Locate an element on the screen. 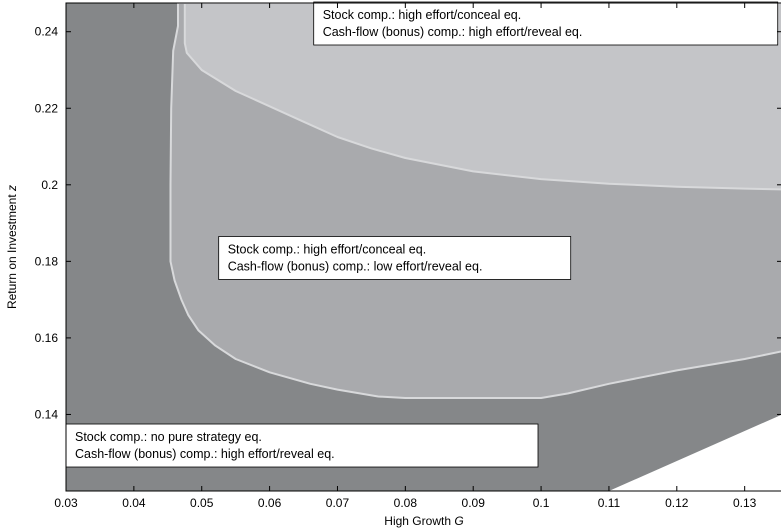  annotation-top-line-1: Stock comp.: high effort/conceal eq. is located at coordinates (422, 15).